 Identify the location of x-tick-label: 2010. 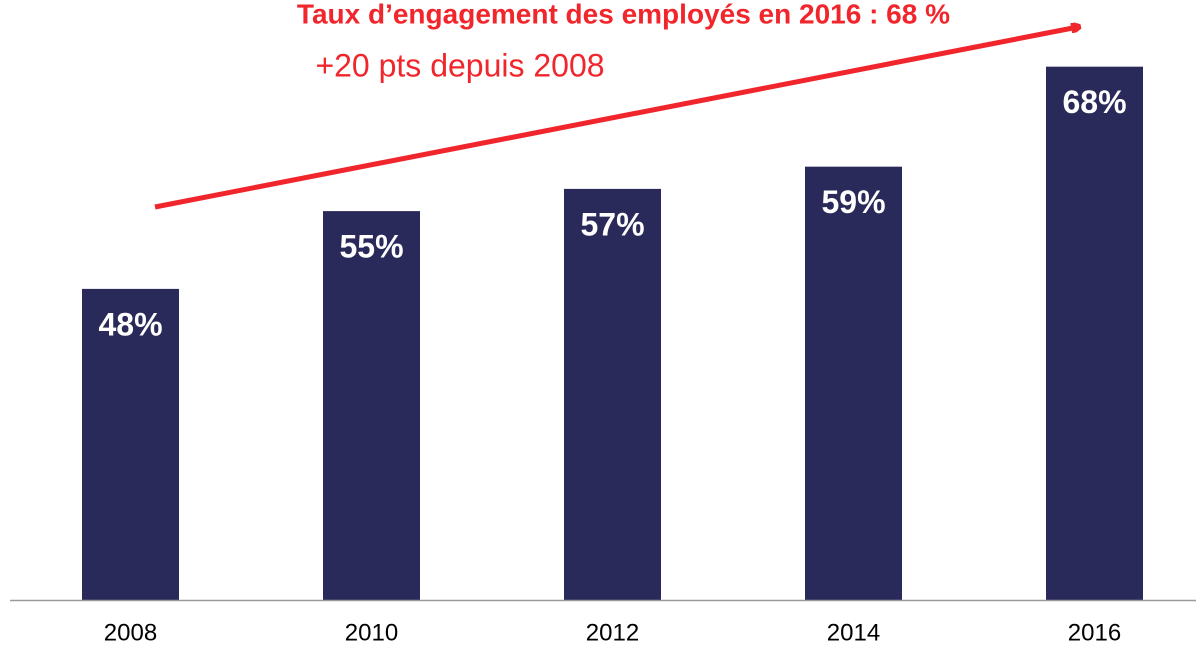
(371, 632).